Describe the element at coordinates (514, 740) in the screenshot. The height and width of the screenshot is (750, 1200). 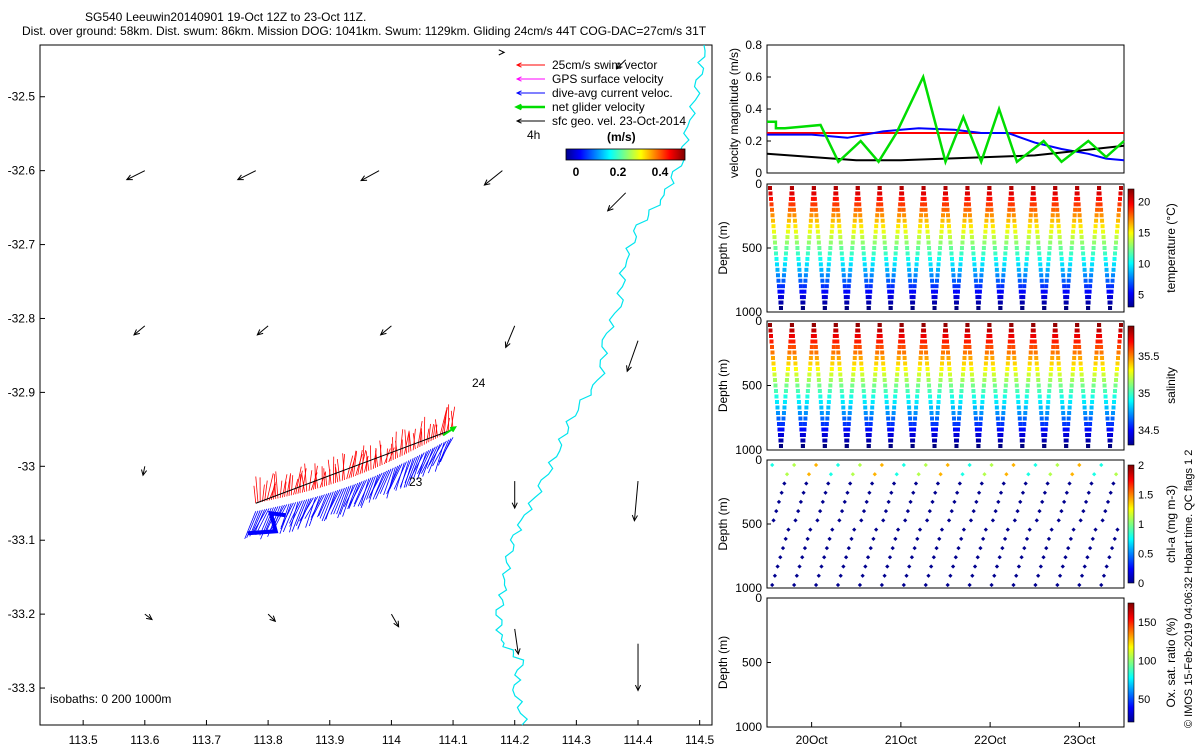
I see `map-x-tick-label: 114.2` at that location.